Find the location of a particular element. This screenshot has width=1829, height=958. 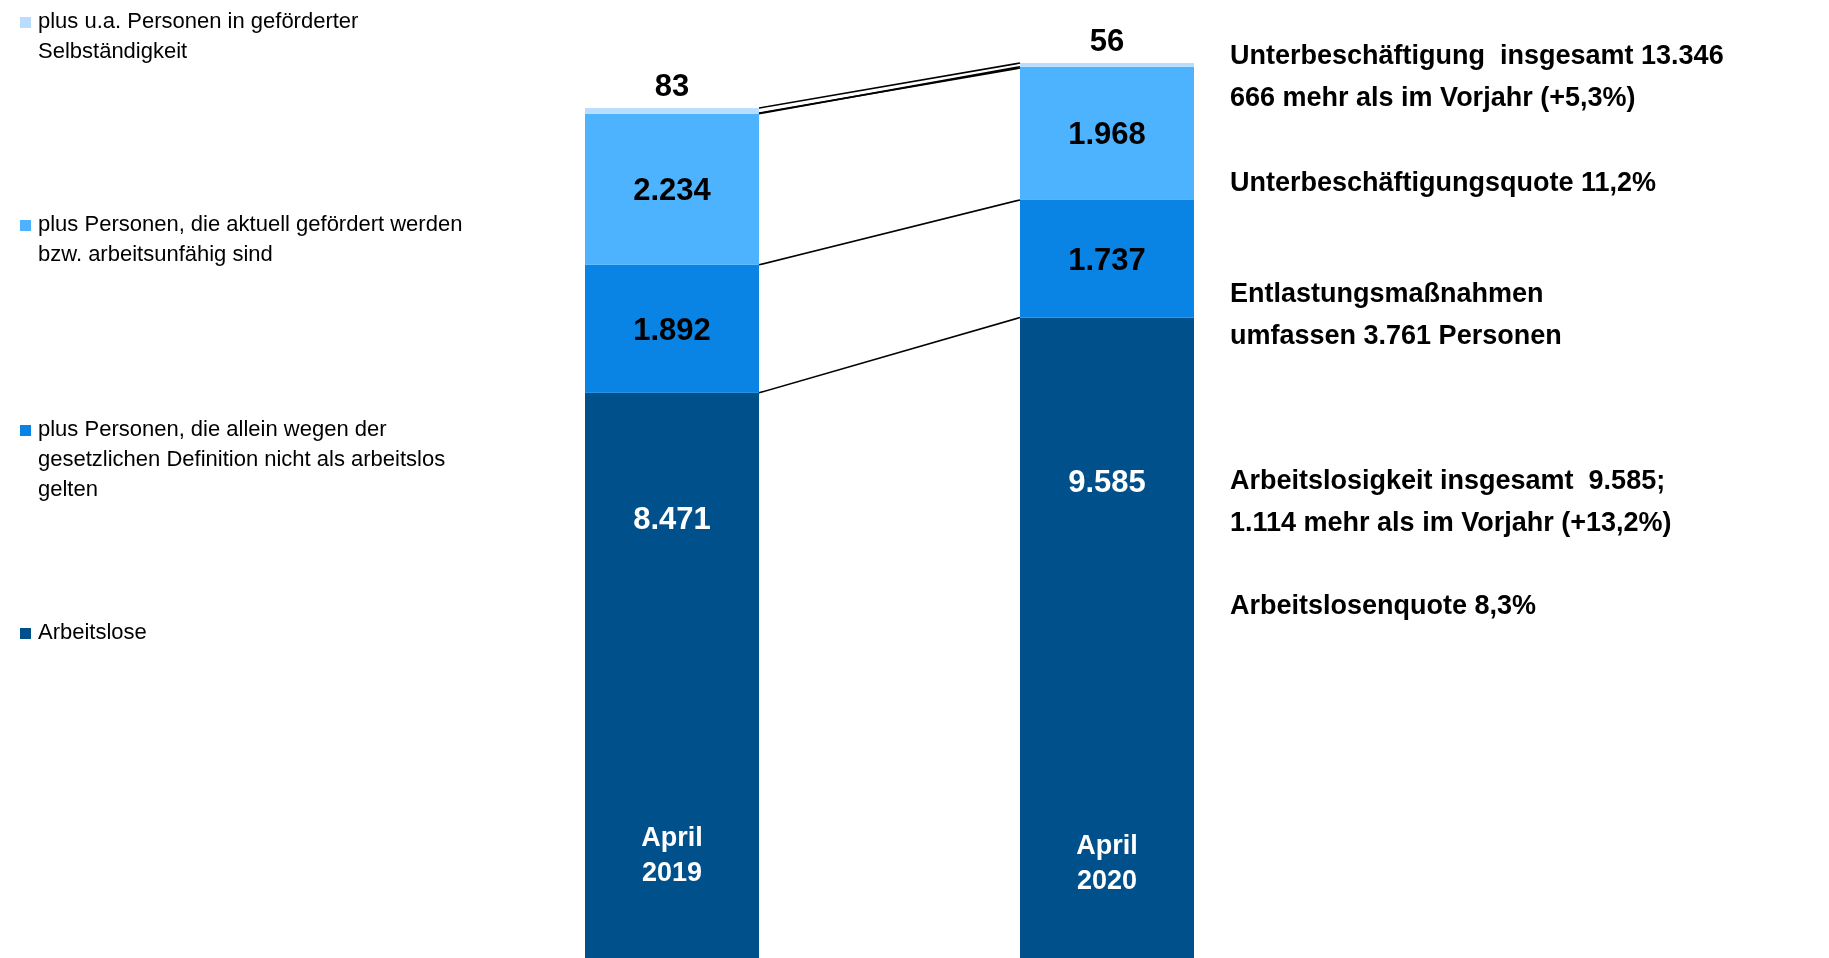

annotation: Unterbeschäftigung insgesamt 13.346 666 mehr als im Vorjahr (+5,3%) is located at coordinates (1477, 76).